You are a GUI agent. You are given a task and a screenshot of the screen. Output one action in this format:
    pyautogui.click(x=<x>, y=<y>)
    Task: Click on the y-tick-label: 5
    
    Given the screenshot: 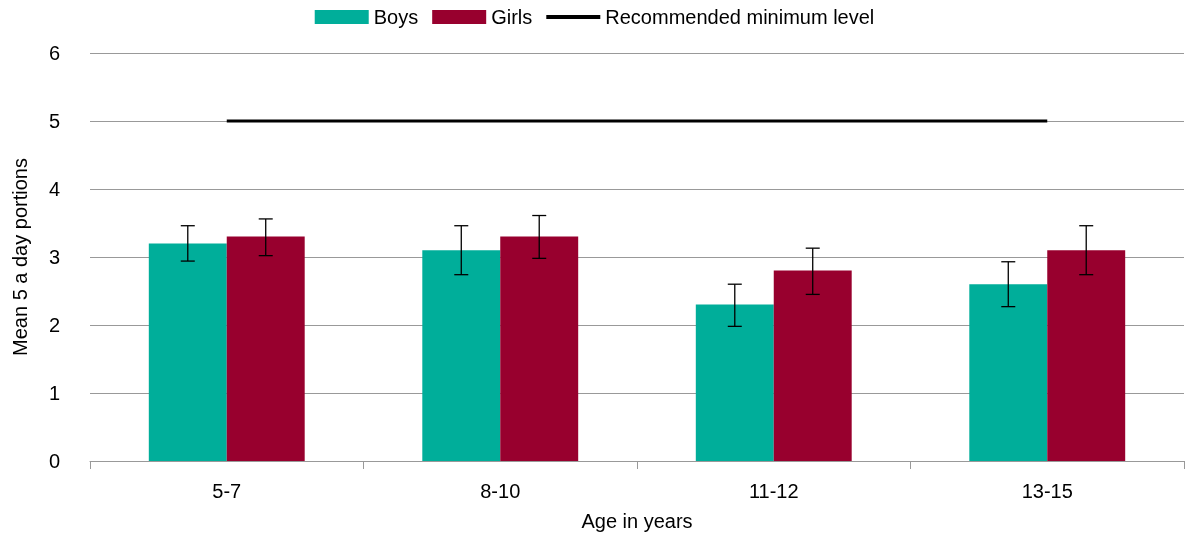 What is the action you would take?
    pyautogui.click(x=54, y=121)
    